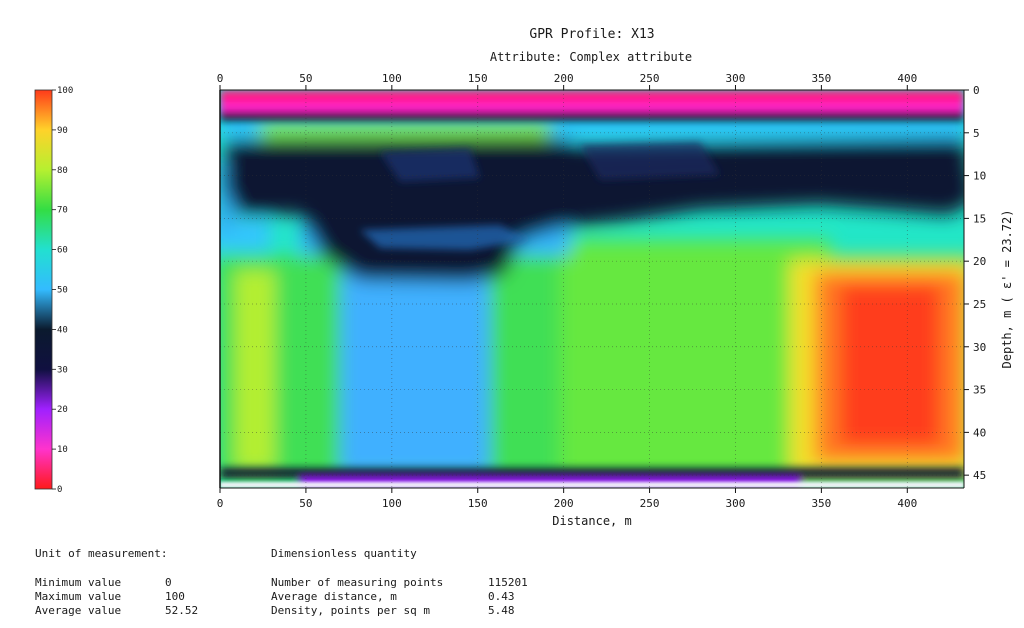  I want to click on colorbar-gradient, so click(43, 289).